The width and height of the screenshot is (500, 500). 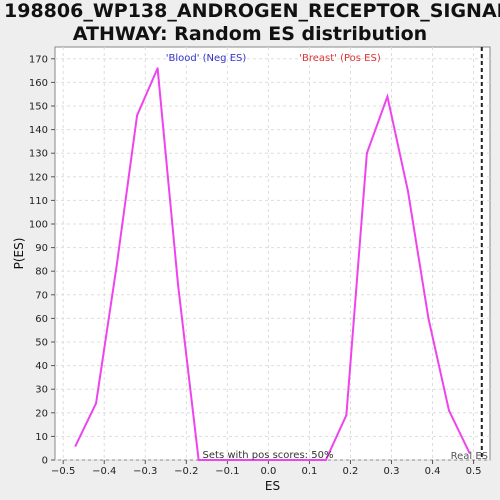 What do you see at coordinates (104, 471) in the screenshot?
I see `x-tick-label: −0.4` at bounding box center [104, 471].